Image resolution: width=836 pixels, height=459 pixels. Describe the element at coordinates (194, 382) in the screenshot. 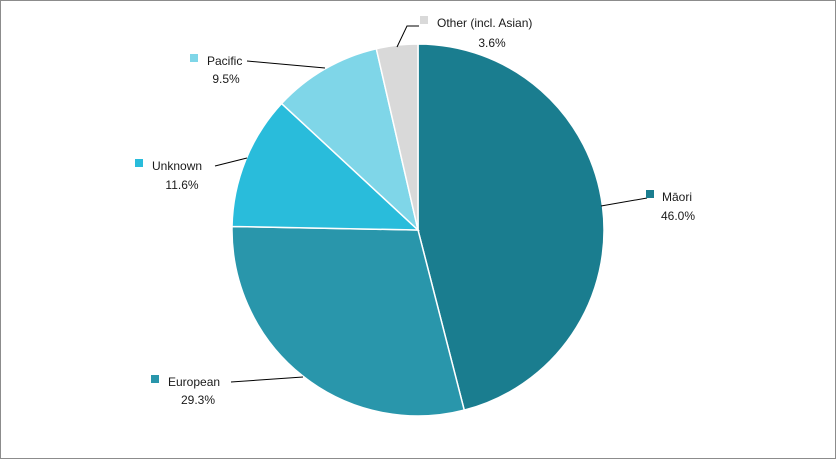

I see `data-label-name-european: European` at that location.